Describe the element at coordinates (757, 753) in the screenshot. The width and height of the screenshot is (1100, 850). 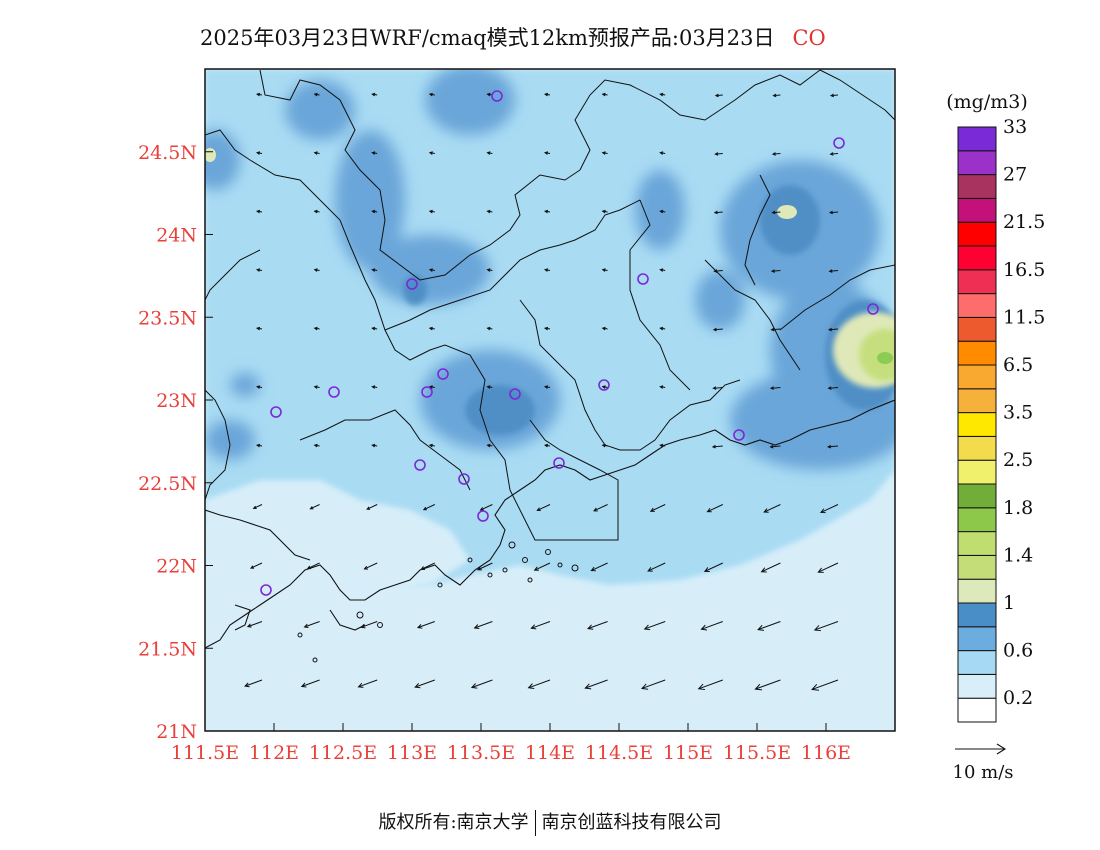
I see `lon-tick-label: 115.5E` at that location.